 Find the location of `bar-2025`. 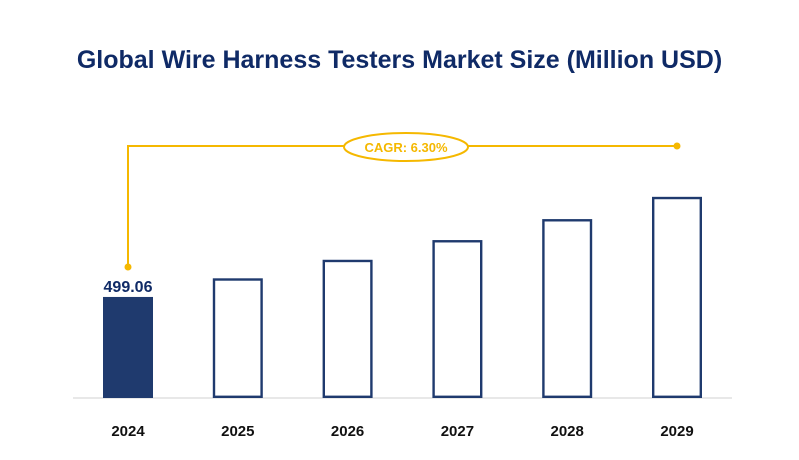

bar-2025 is located at coordinates (237, 338).